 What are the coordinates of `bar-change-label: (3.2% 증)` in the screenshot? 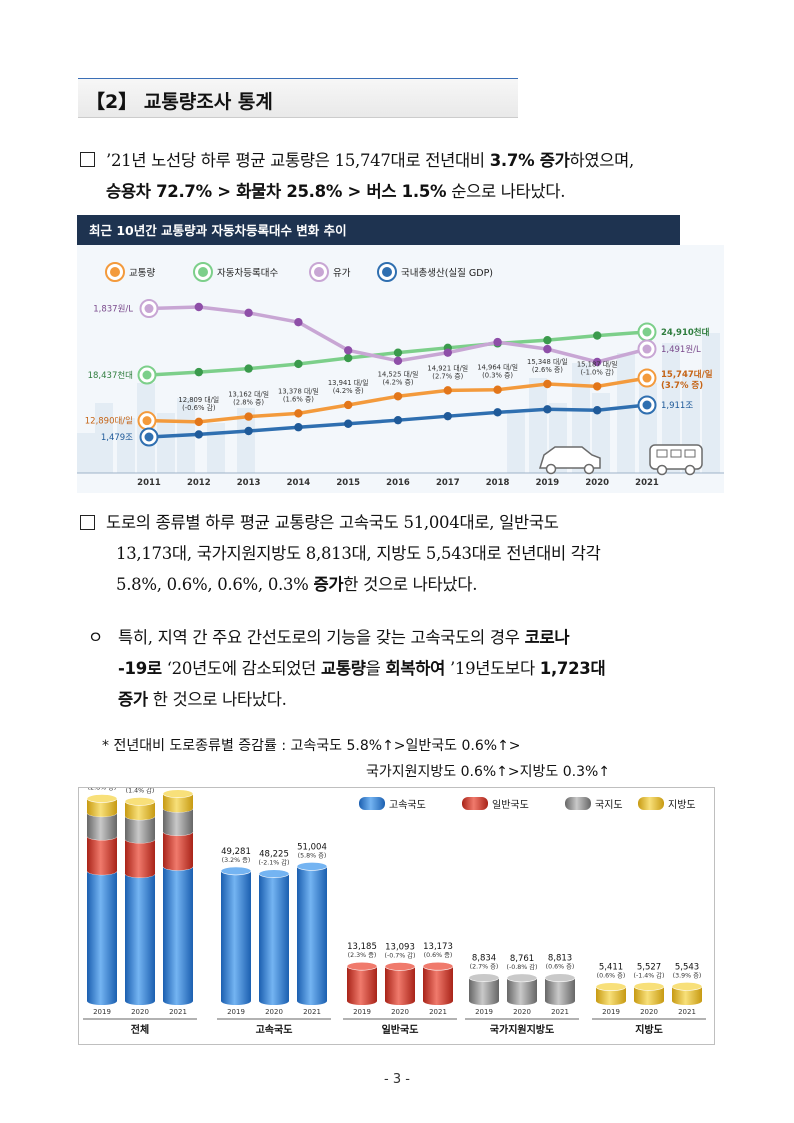 It's located at (236, 860).